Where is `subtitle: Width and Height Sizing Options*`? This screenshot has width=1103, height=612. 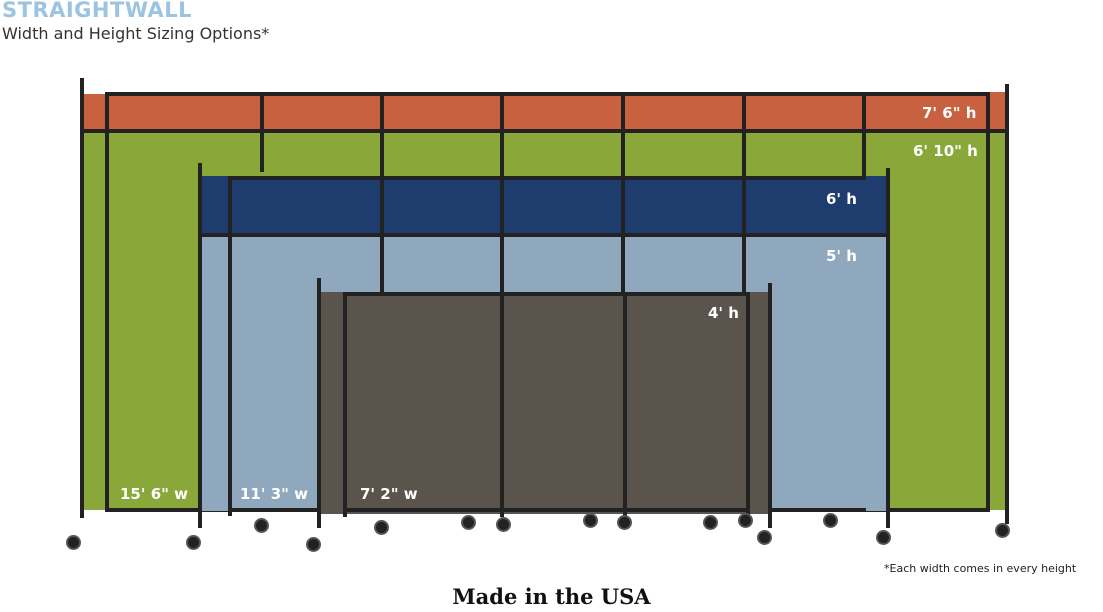
subtitle: Width and Height Sizing Options* is located at coordinates (136, 33).